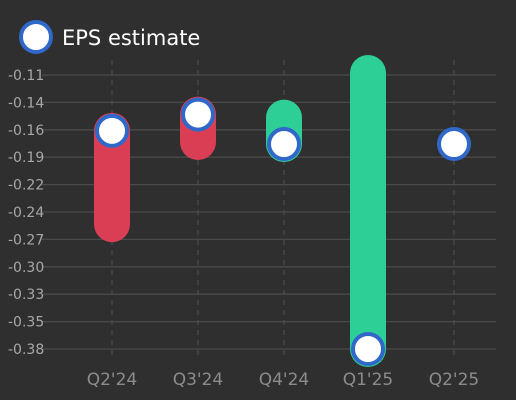 The width and height of the screenshot is (516, 400). What do you see at coordinates (26, 103) in the screenshot?
I see `y-tick-label: -0.14` at bounding box center [26, 103].